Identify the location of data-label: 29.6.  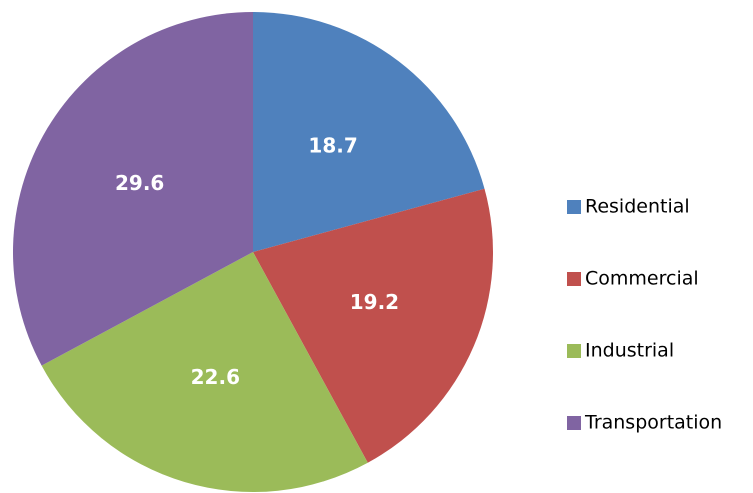
(139, 183).